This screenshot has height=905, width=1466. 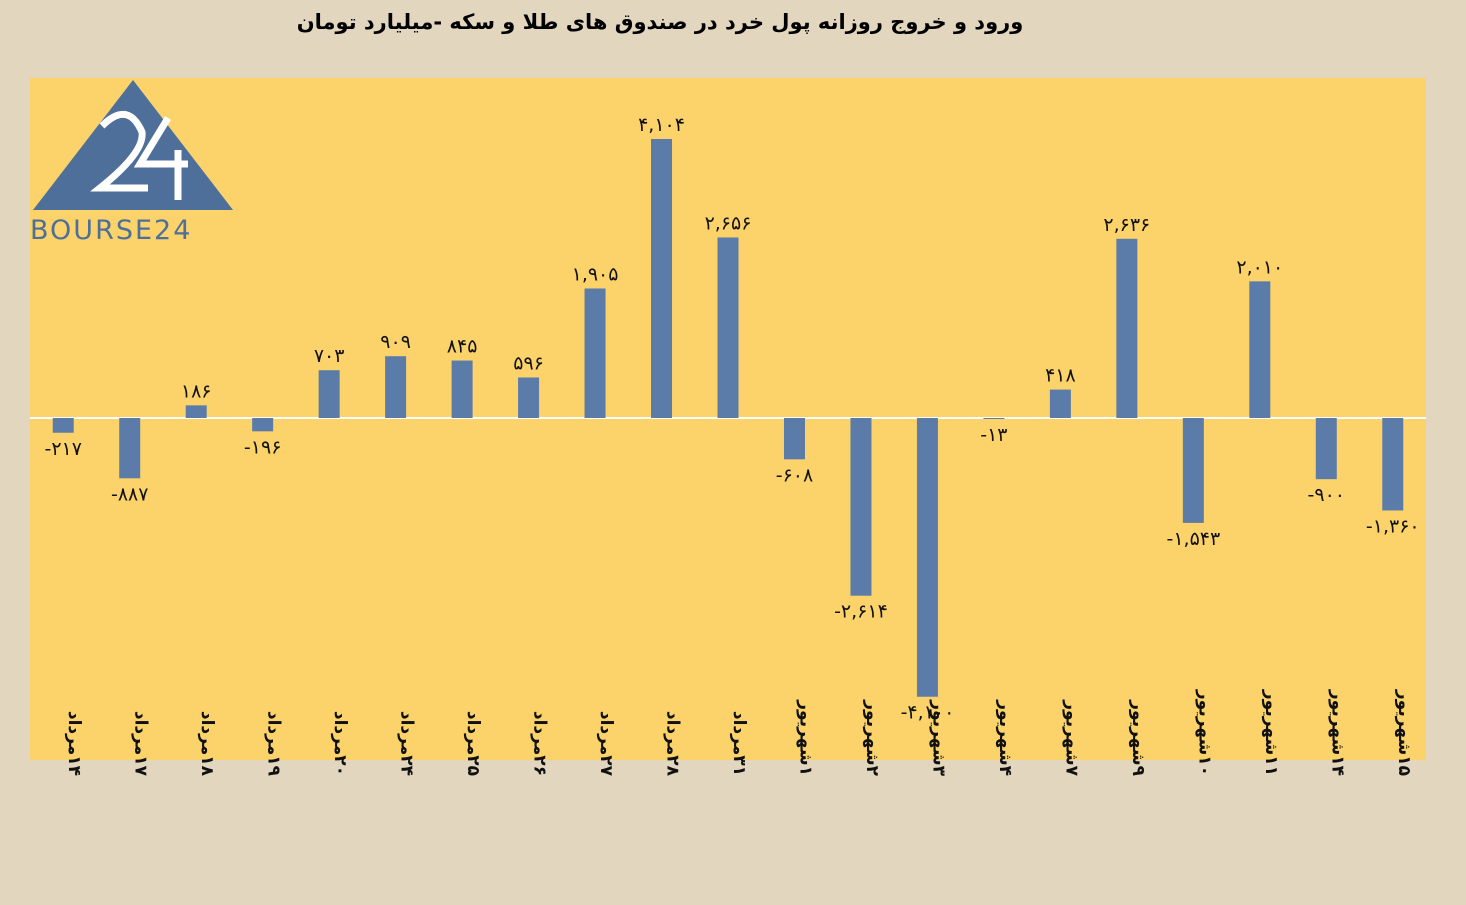 I want to click on value-label-20: -۱,۳۶۰, so click(x=1393, y=526).